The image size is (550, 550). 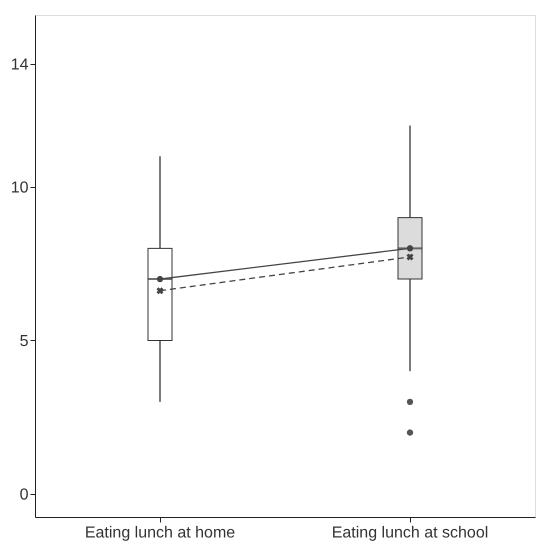 What do you see at coordinates (19, 65) in the screenshot?
I see `y-tick-label: 14` at bounding box center [19, 65].